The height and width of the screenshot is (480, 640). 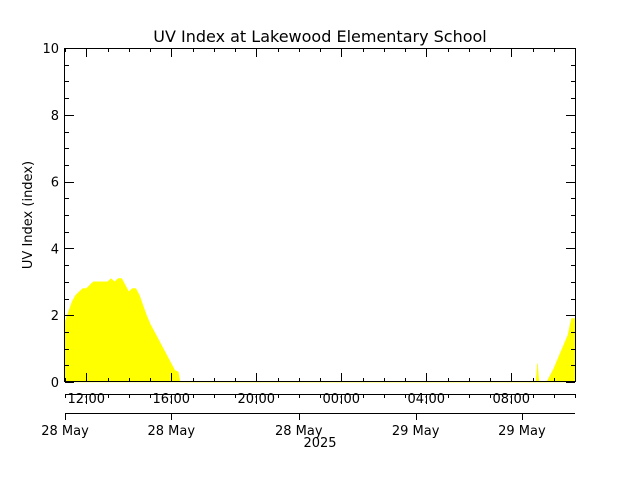 What do you see at coordinates (50, 49) in the screenshot?
I see `y-tick-label: 10` at bounding box center [50, 49].